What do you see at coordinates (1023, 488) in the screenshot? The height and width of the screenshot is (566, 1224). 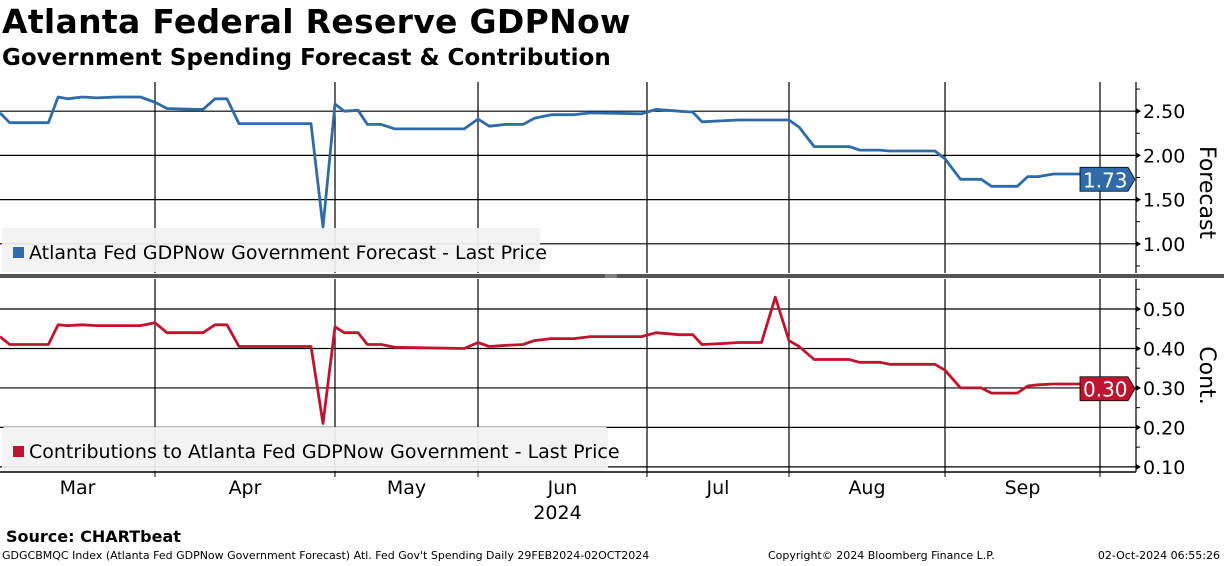 I see `x-tick-label: Sep` at bounding box center [1023, 488].